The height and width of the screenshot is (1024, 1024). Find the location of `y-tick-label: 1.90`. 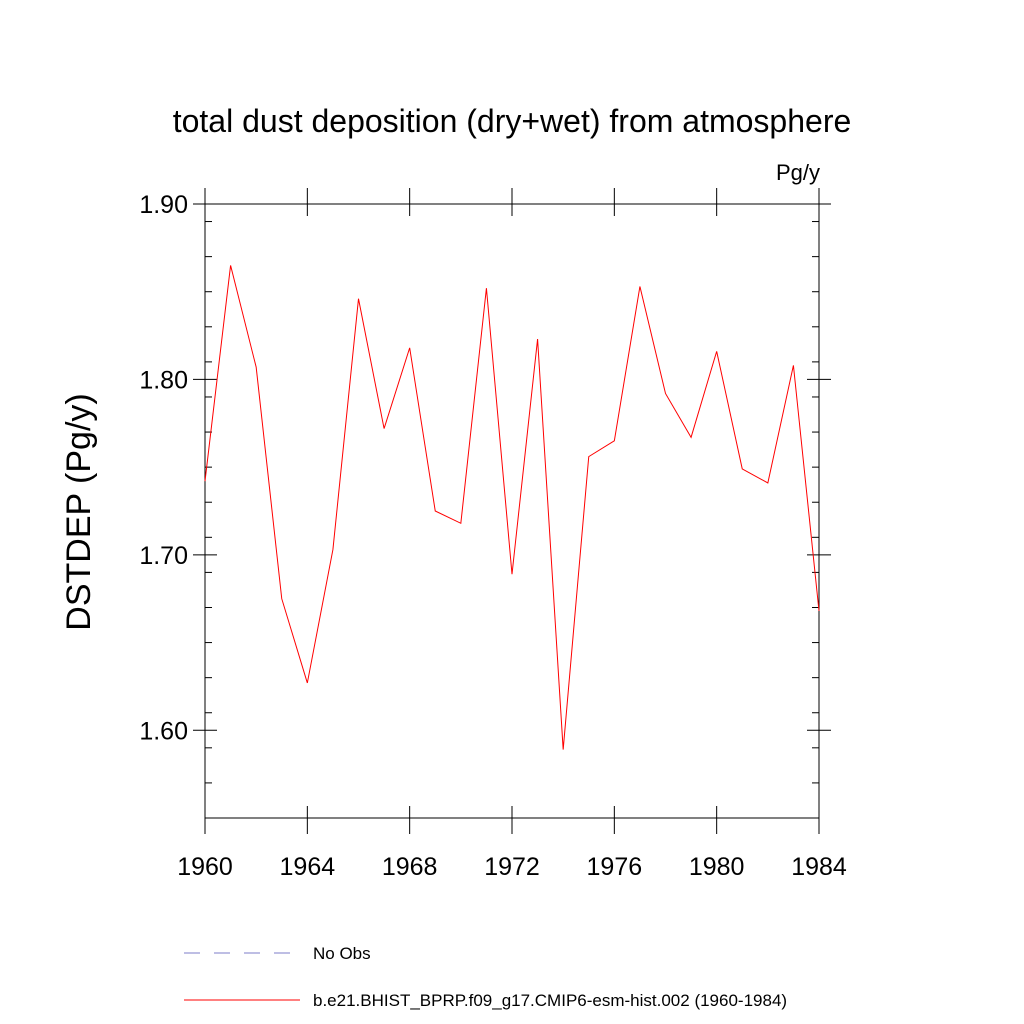

y-tick-label: 1.90 is located at coordinates (163, 205).